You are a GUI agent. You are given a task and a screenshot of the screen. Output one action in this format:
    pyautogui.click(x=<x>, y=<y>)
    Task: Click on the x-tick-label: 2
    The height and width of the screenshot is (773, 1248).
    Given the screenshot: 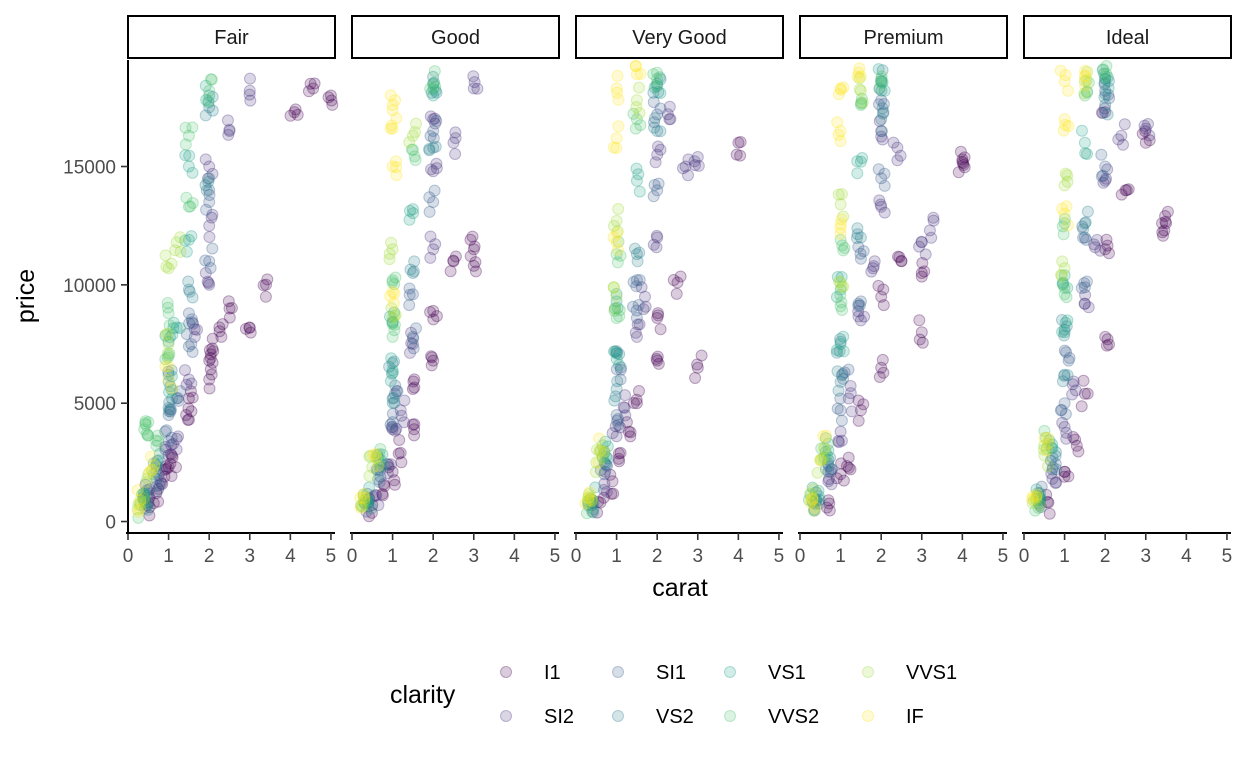 What is the action you would take?
    pyautogui.click(x=209, y=556)
    